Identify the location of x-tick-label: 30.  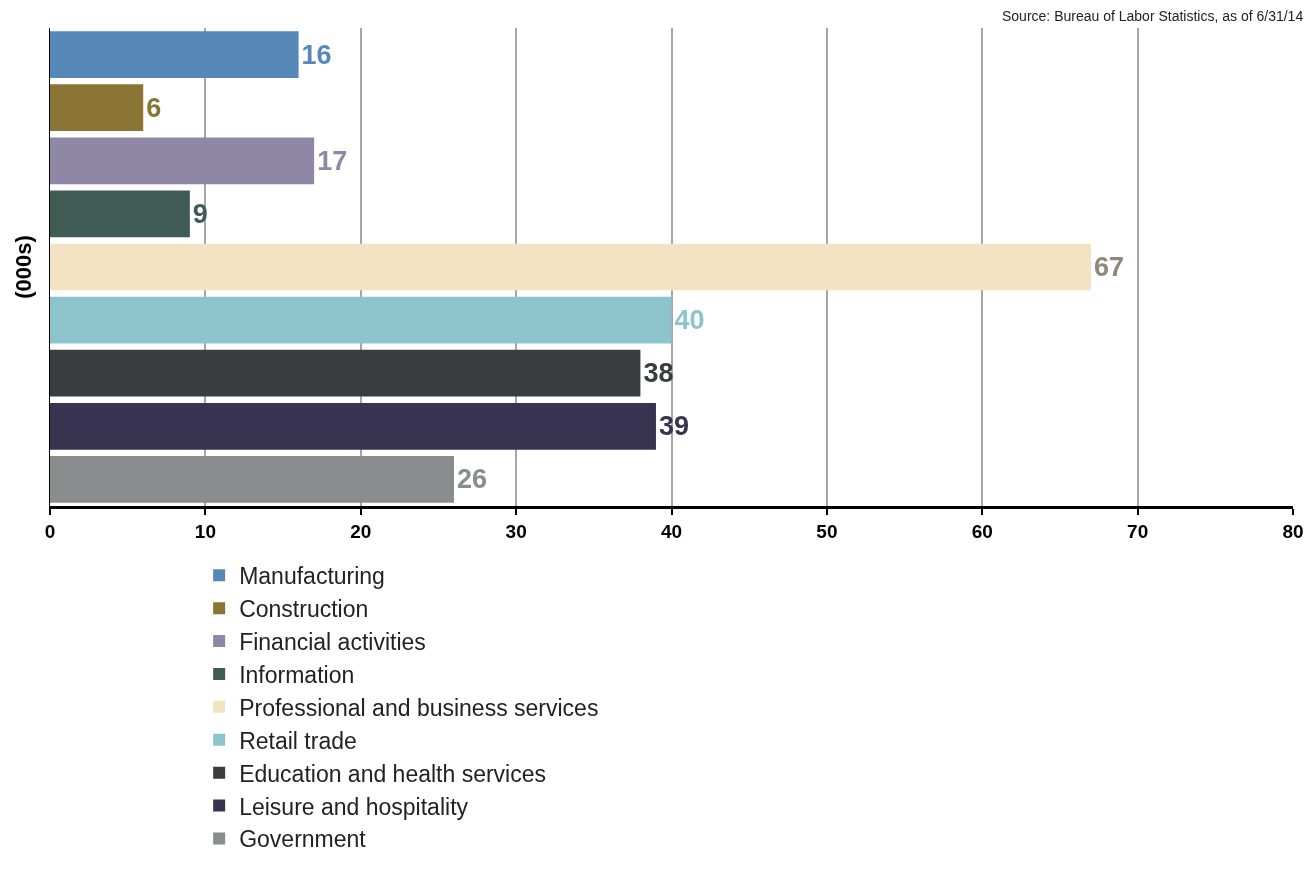
(516, 531).